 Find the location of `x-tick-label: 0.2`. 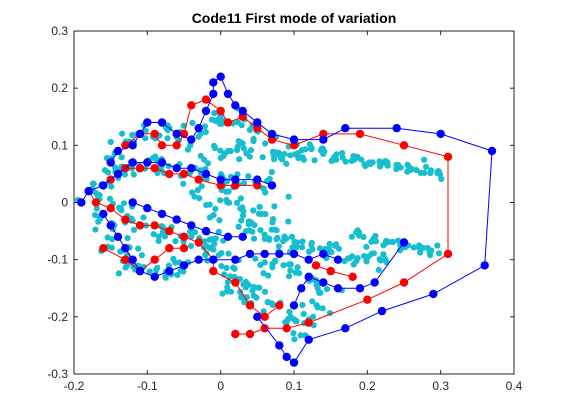

x-tick-label: 0.2 is located at coordinates (367, 386).